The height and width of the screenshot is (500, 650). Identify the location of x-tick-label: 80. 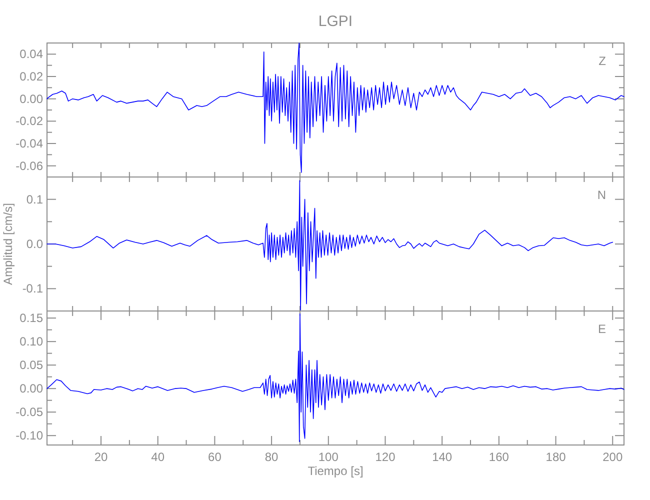
(271, 457).